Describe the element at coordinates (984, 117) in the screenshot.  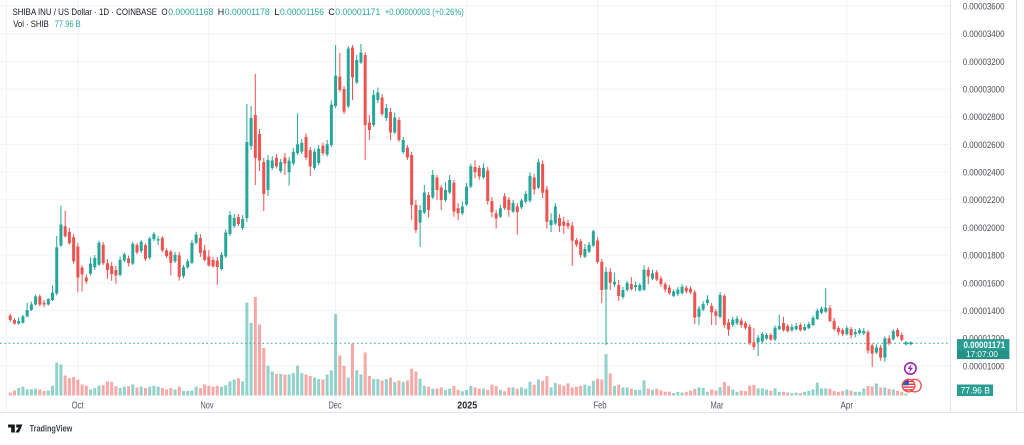
I see `svg-text: 0.00002800` at that location.